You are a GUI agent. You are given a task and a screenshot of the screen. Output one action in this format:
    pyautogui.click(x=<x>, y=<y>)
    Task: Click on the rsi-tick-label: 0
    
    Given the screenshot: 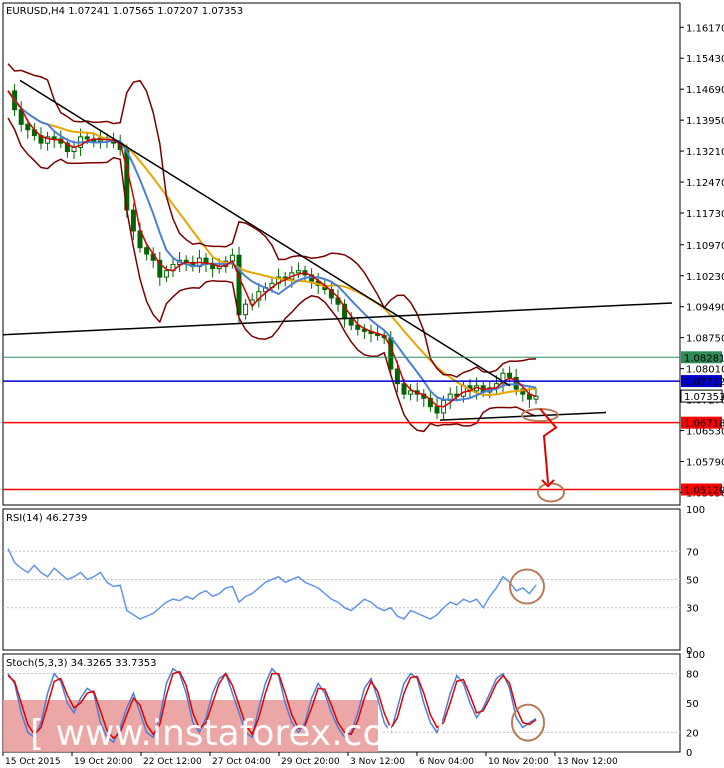 What is the action you would take?
    pyautogui.click(x=689, y=651)
    